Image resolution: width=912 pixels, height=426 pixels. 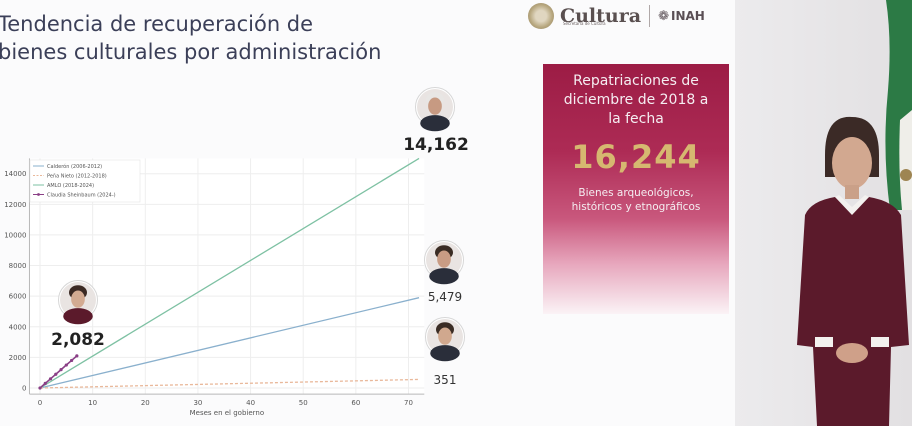 What do you see at coordinates (191, 52) in the screenshot?
I see `slide-title-line2: bienes culturales por administración` at bounding box center [191, 52].